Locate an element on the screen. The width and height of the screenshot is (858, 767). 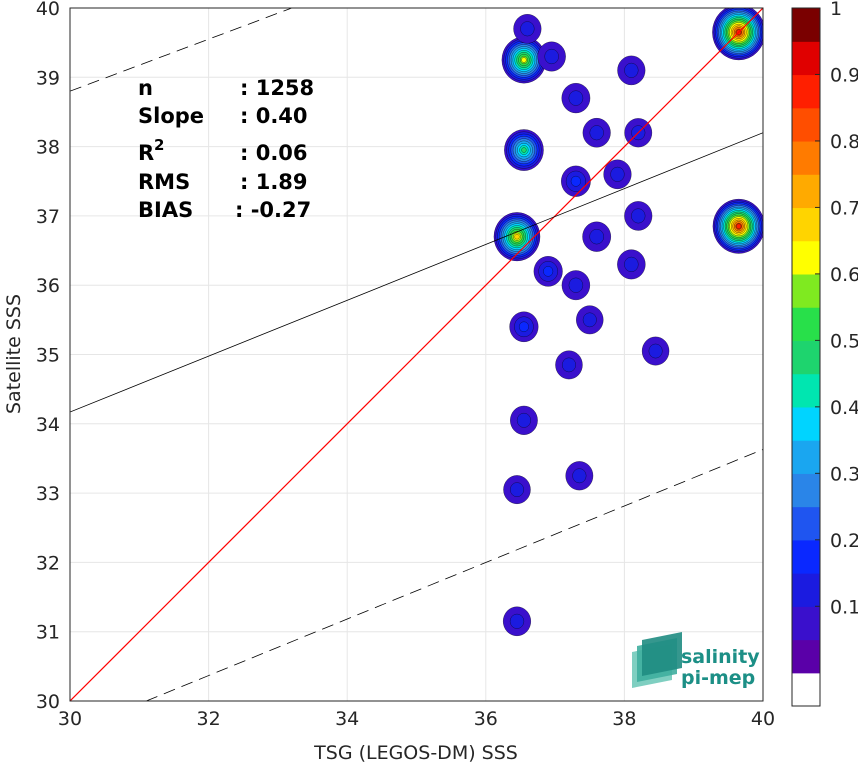
stat-n-value: : 1258 is located at coordinates (277, 88).